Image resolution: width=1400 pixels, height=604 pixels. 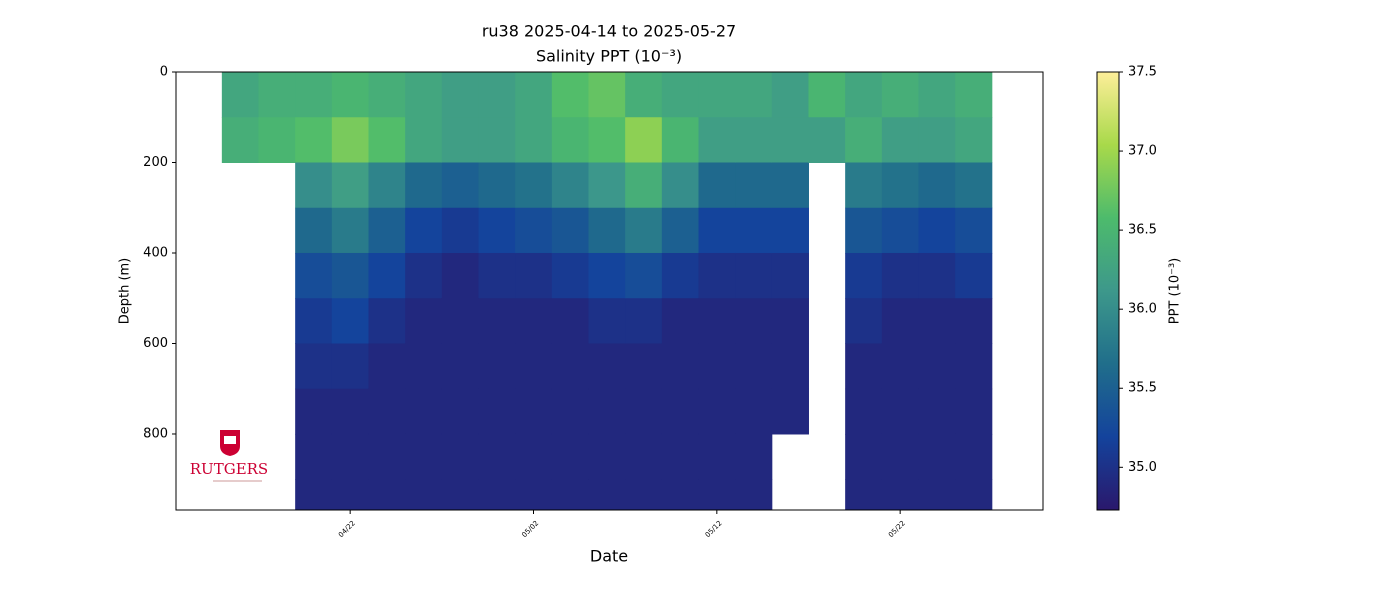 I want to click on x-tick-label: 05/22, so click(x=897, y=529).